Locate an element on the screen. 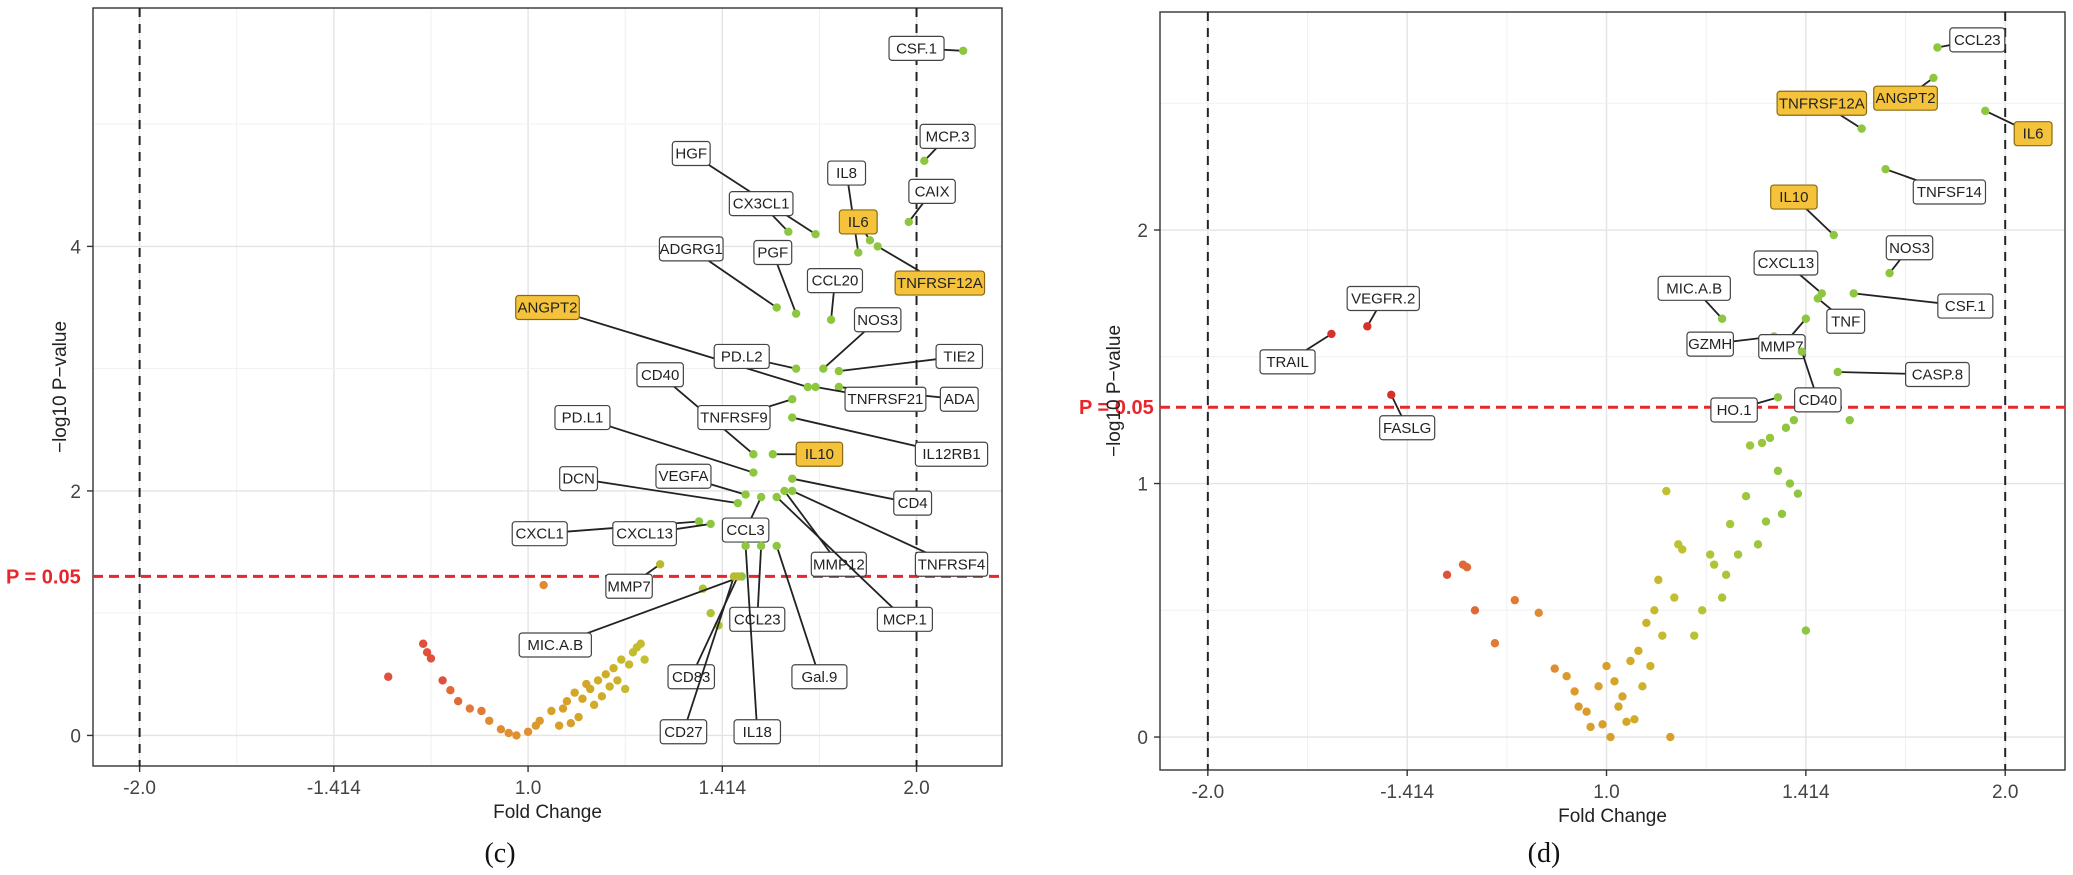  y-tick-label: 0 is located at coordinates (75, 736).